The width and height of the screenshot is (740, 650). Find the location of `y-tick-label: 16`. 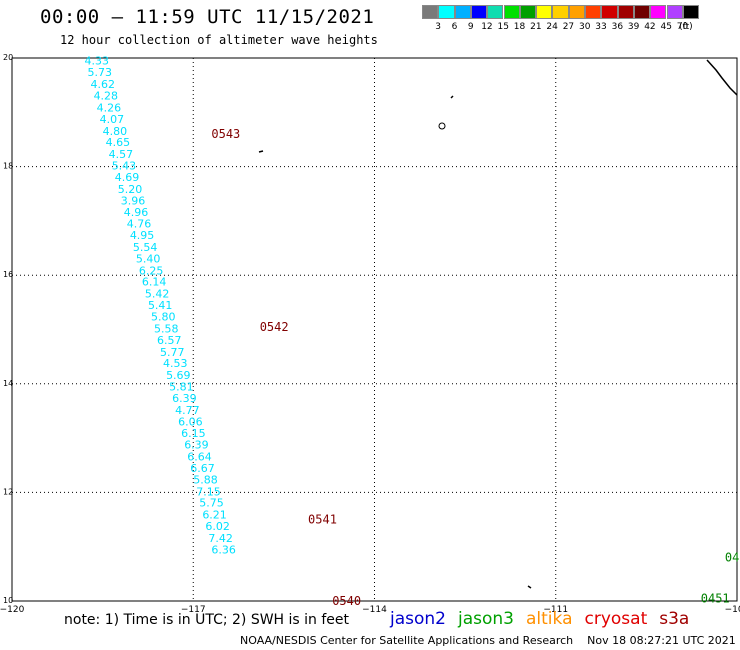

y-tick-label: 16 is located at coordinates (8, 274).